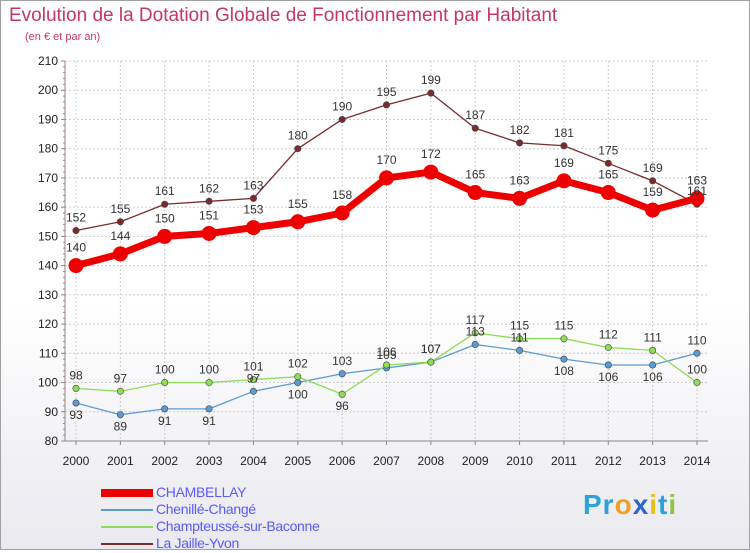 Image resolution: width=750 pixels, height=553 pixels. Describe the element at coordinates (564, 133) in the screenshot. I see `data-label: 181` at that location.